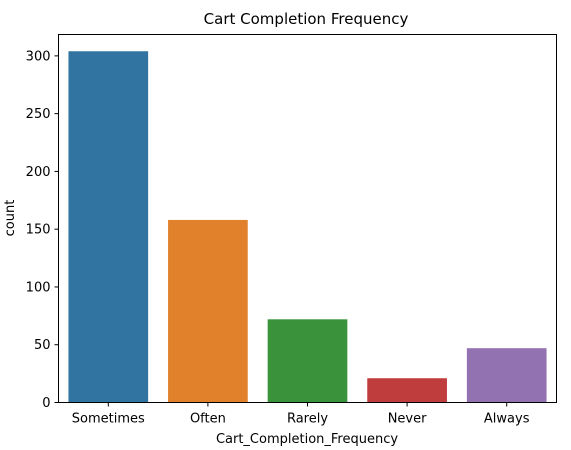 The width and height of the screenshot is (571, 450). Describe the element at coordinates (42, 345) in the screenshot. I see `y-tick-label-50: 50` at that location.